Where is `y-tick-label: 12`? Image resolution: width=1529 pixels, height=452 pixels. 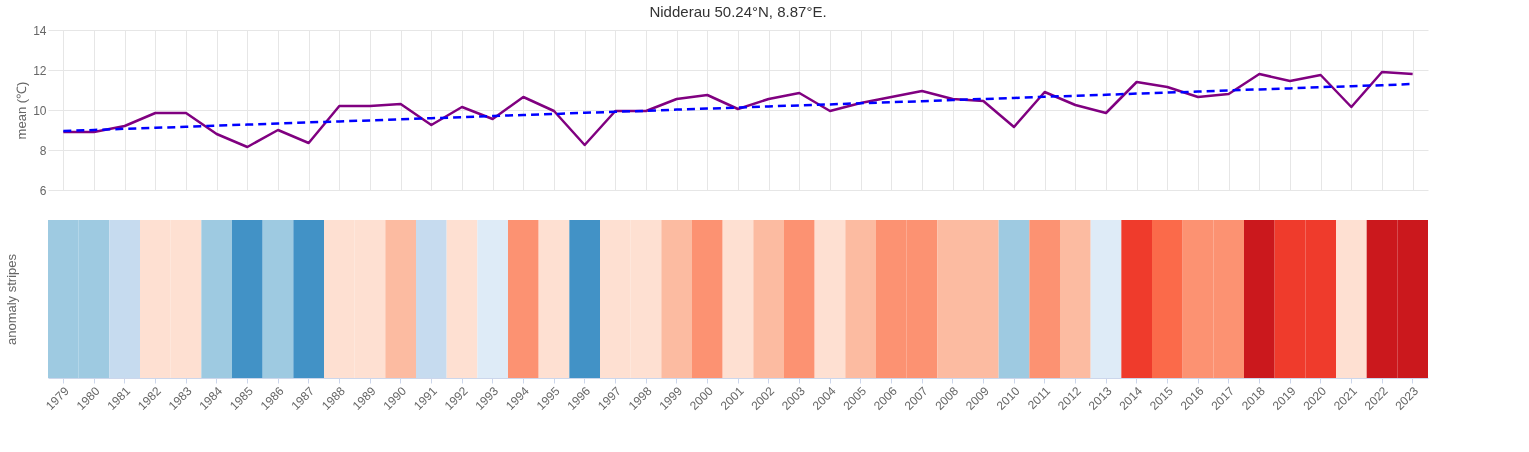 y-tick-label: 12 is located at coordinates (40, 70).